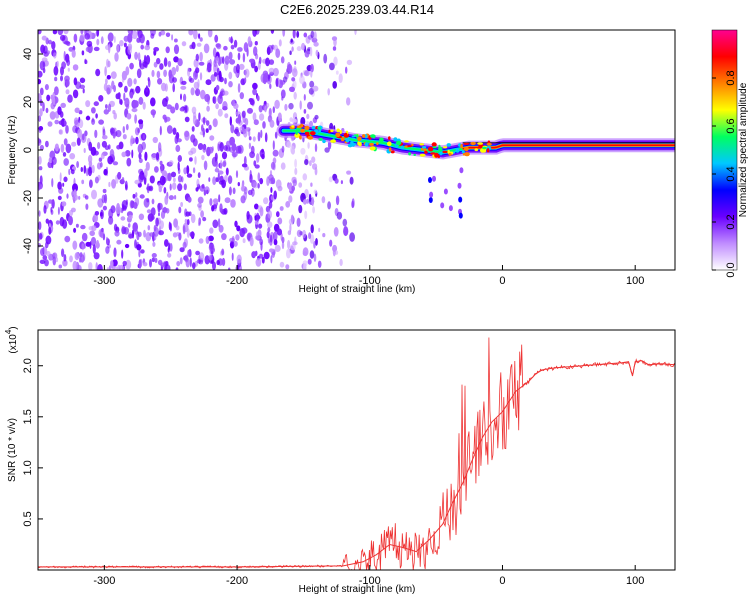 Image resolution: width=750 pixels, height=600 pixels. Describe the element at coordinates (731, 269) in the screenshot. I see `colorbar-tick-label: 0.0` at that location.